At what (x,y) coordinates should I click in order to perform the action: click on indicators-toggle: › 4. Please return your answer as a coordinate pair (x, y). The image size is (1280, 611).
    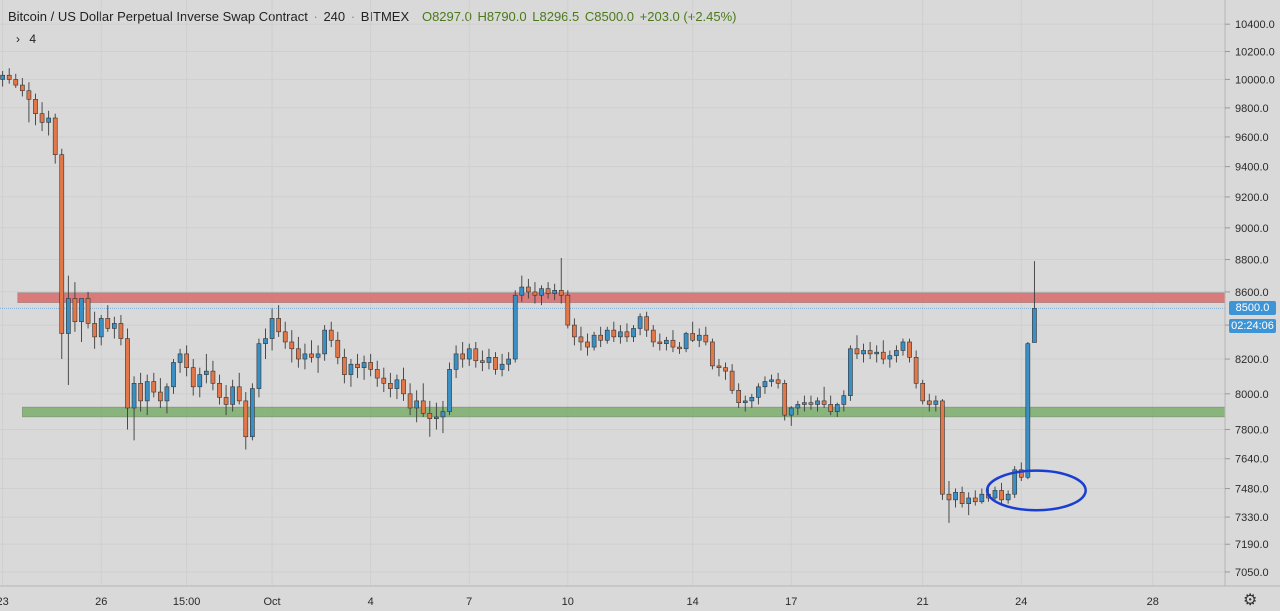
    Looking at the image, I should click on (26, 39).